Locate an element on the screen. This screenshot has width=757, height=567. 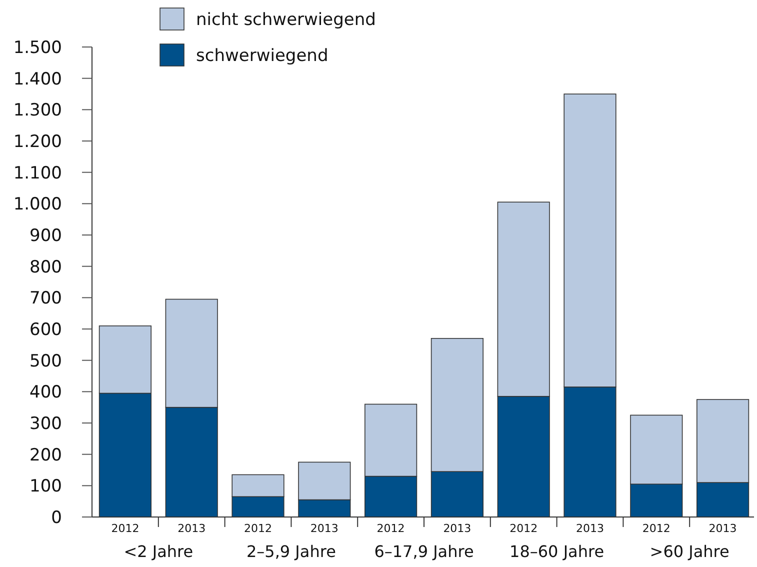
y-tick-label: 100 is located at coordinates (46, 486).